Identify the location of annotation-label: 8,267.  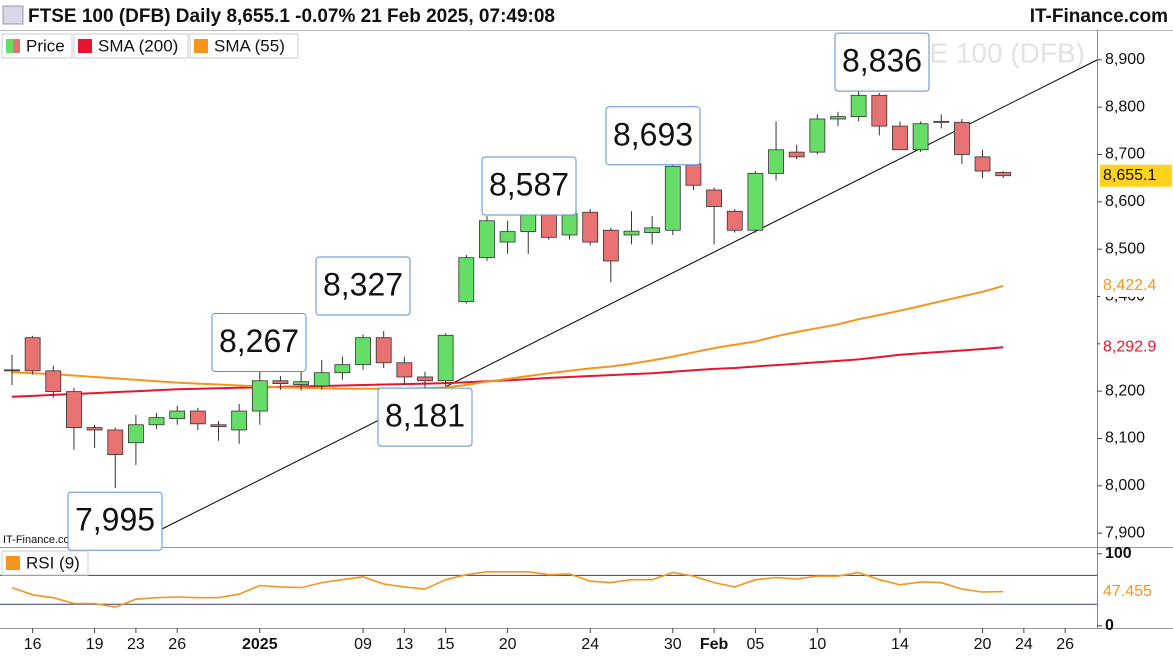
(259, 341).